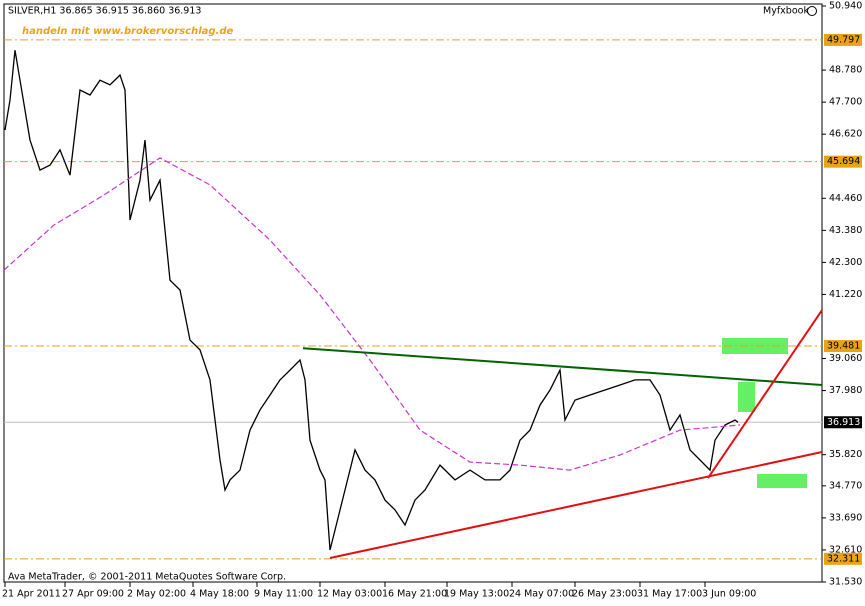 The height and width of the screenshot is (606, 865). I want to click on y-tick-label: 47.700, so click(845, 102).